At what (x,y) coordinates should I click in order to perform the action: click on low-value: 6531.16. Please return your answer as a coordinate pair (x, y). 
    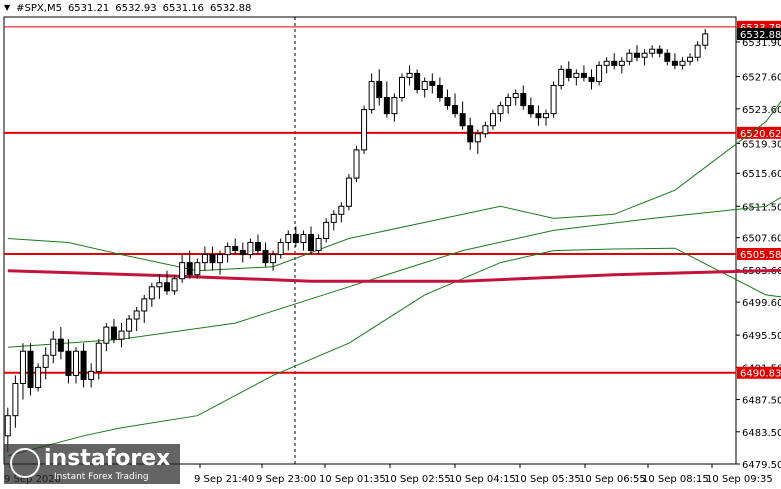
    Looking at the image, I should click on (183, 8).